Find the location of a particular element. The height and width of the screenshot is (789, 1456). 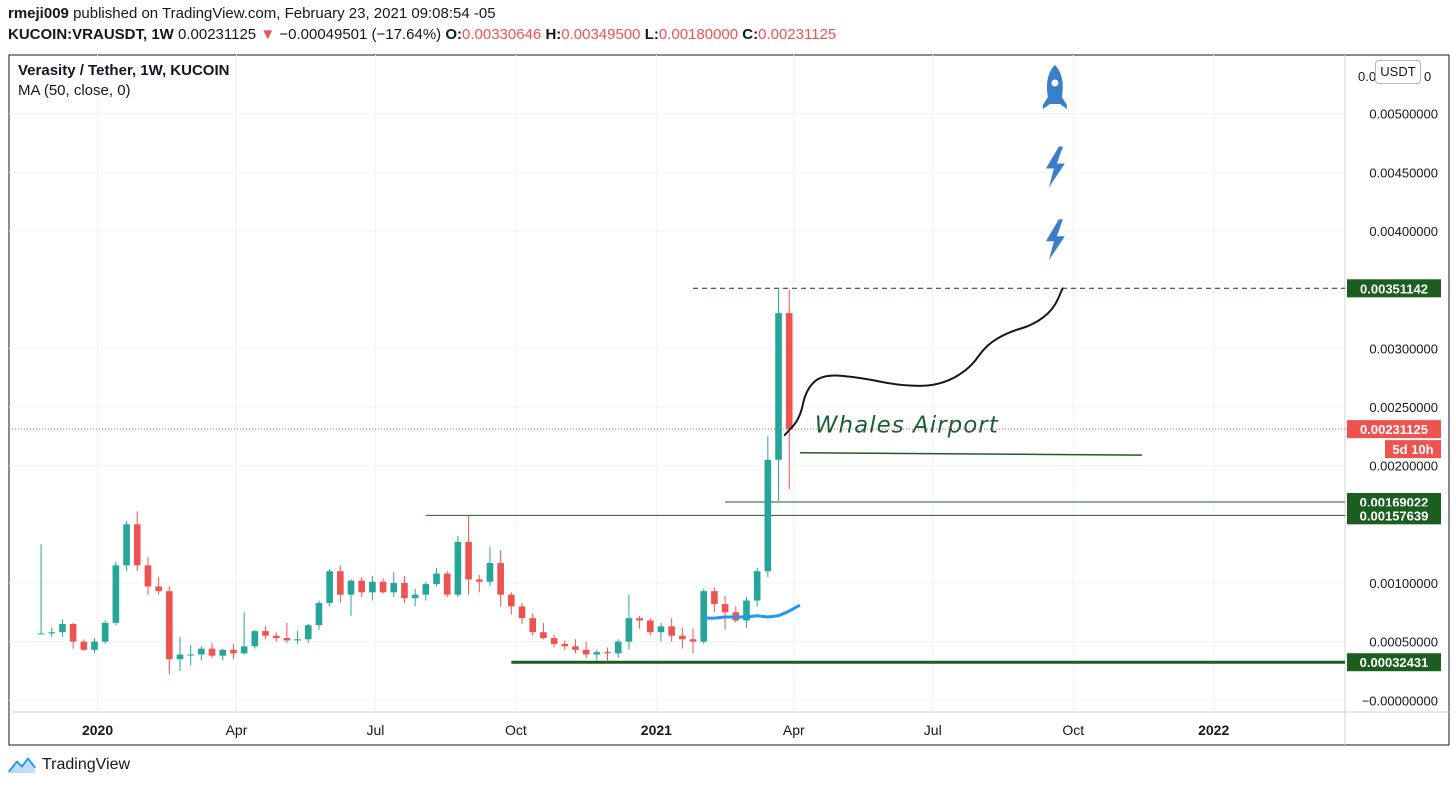

low-value: 0.00180000 is located at coordinates (698, 34).